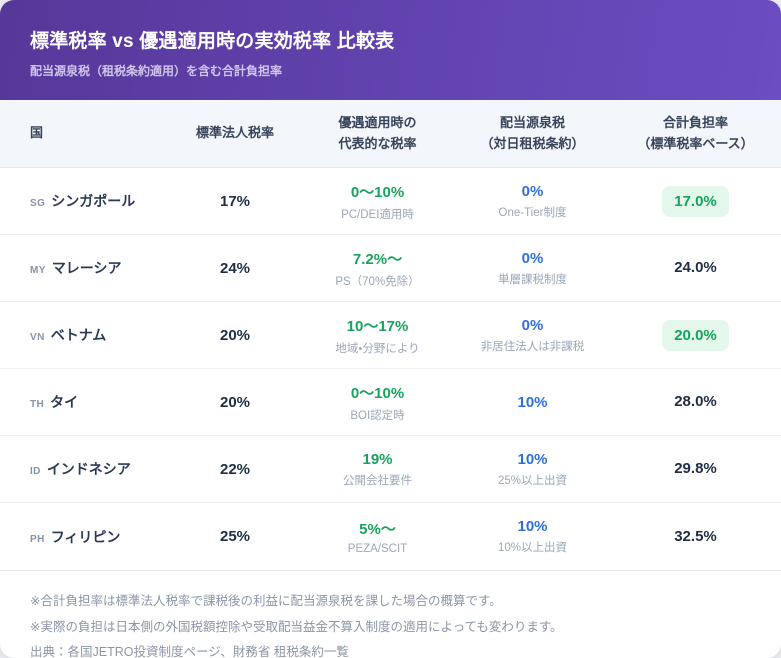 This screenshot has height=658, width=781. I want to click on country-cell: PH フィリピン, so click(85, 537).